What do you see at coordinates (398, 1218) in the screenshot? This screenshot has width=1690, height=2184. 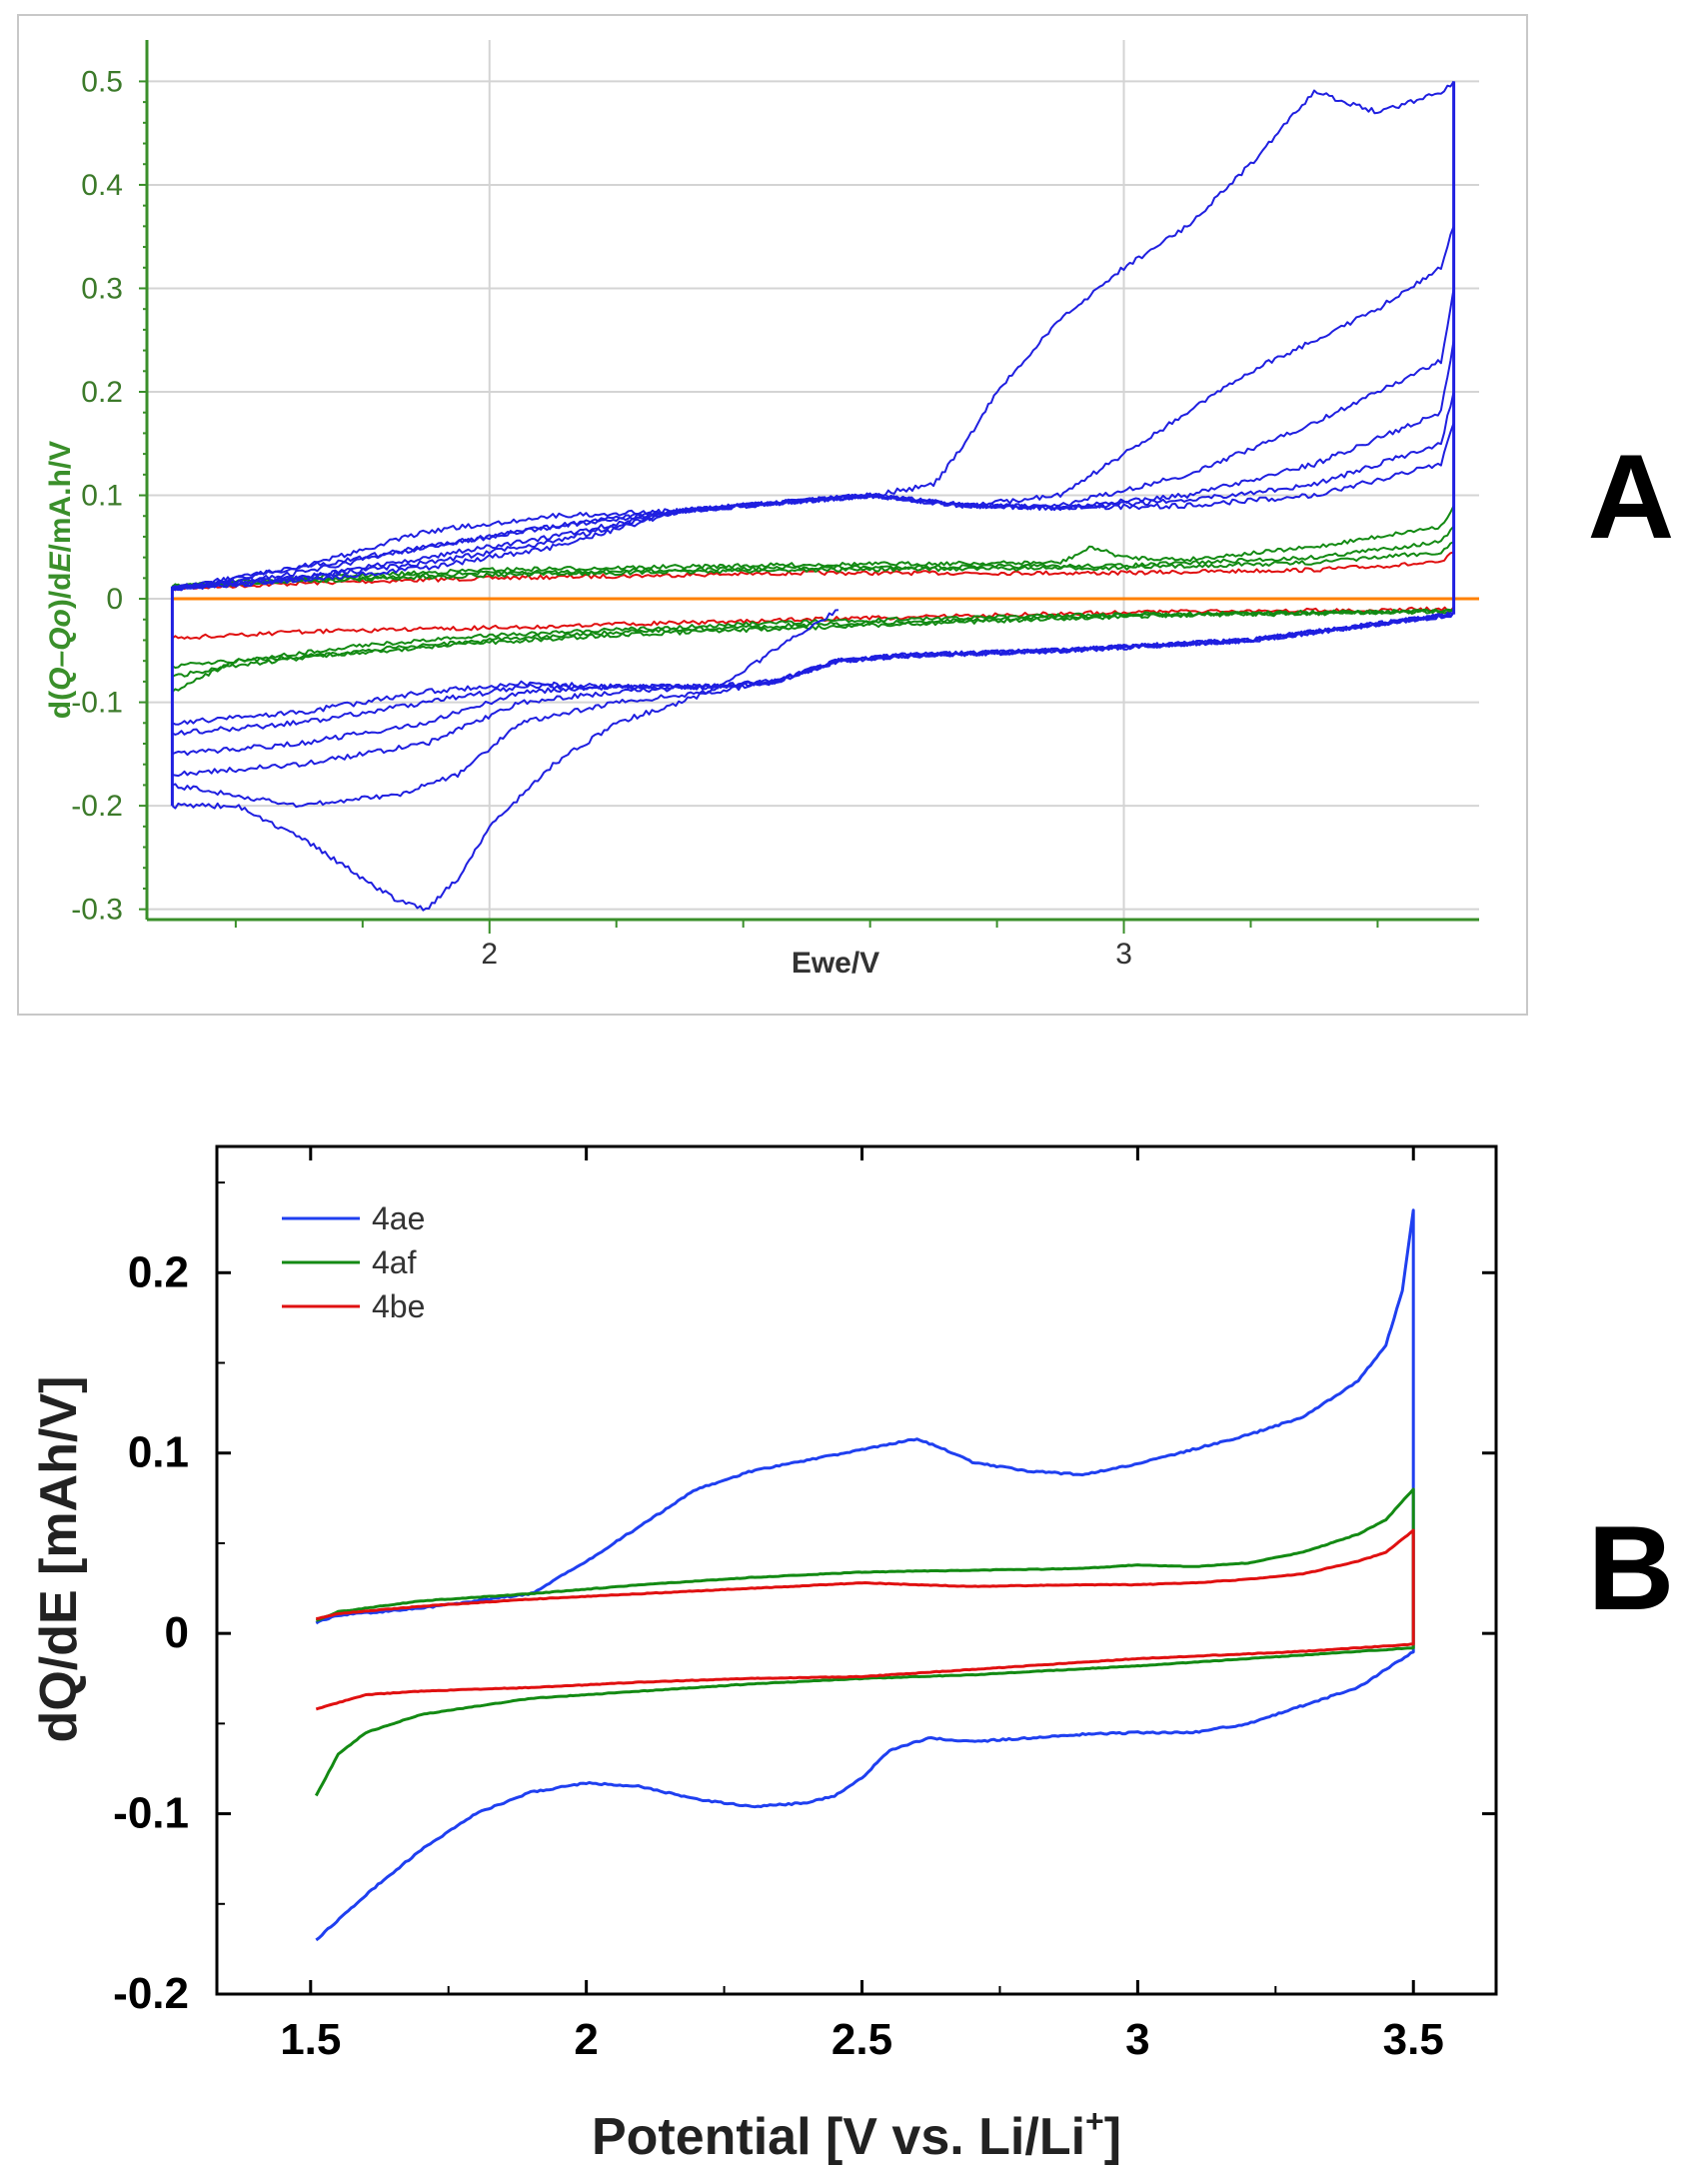 I see `panel-b-legend-label-4ae: 4ae` at bounding box center [398, 1218].